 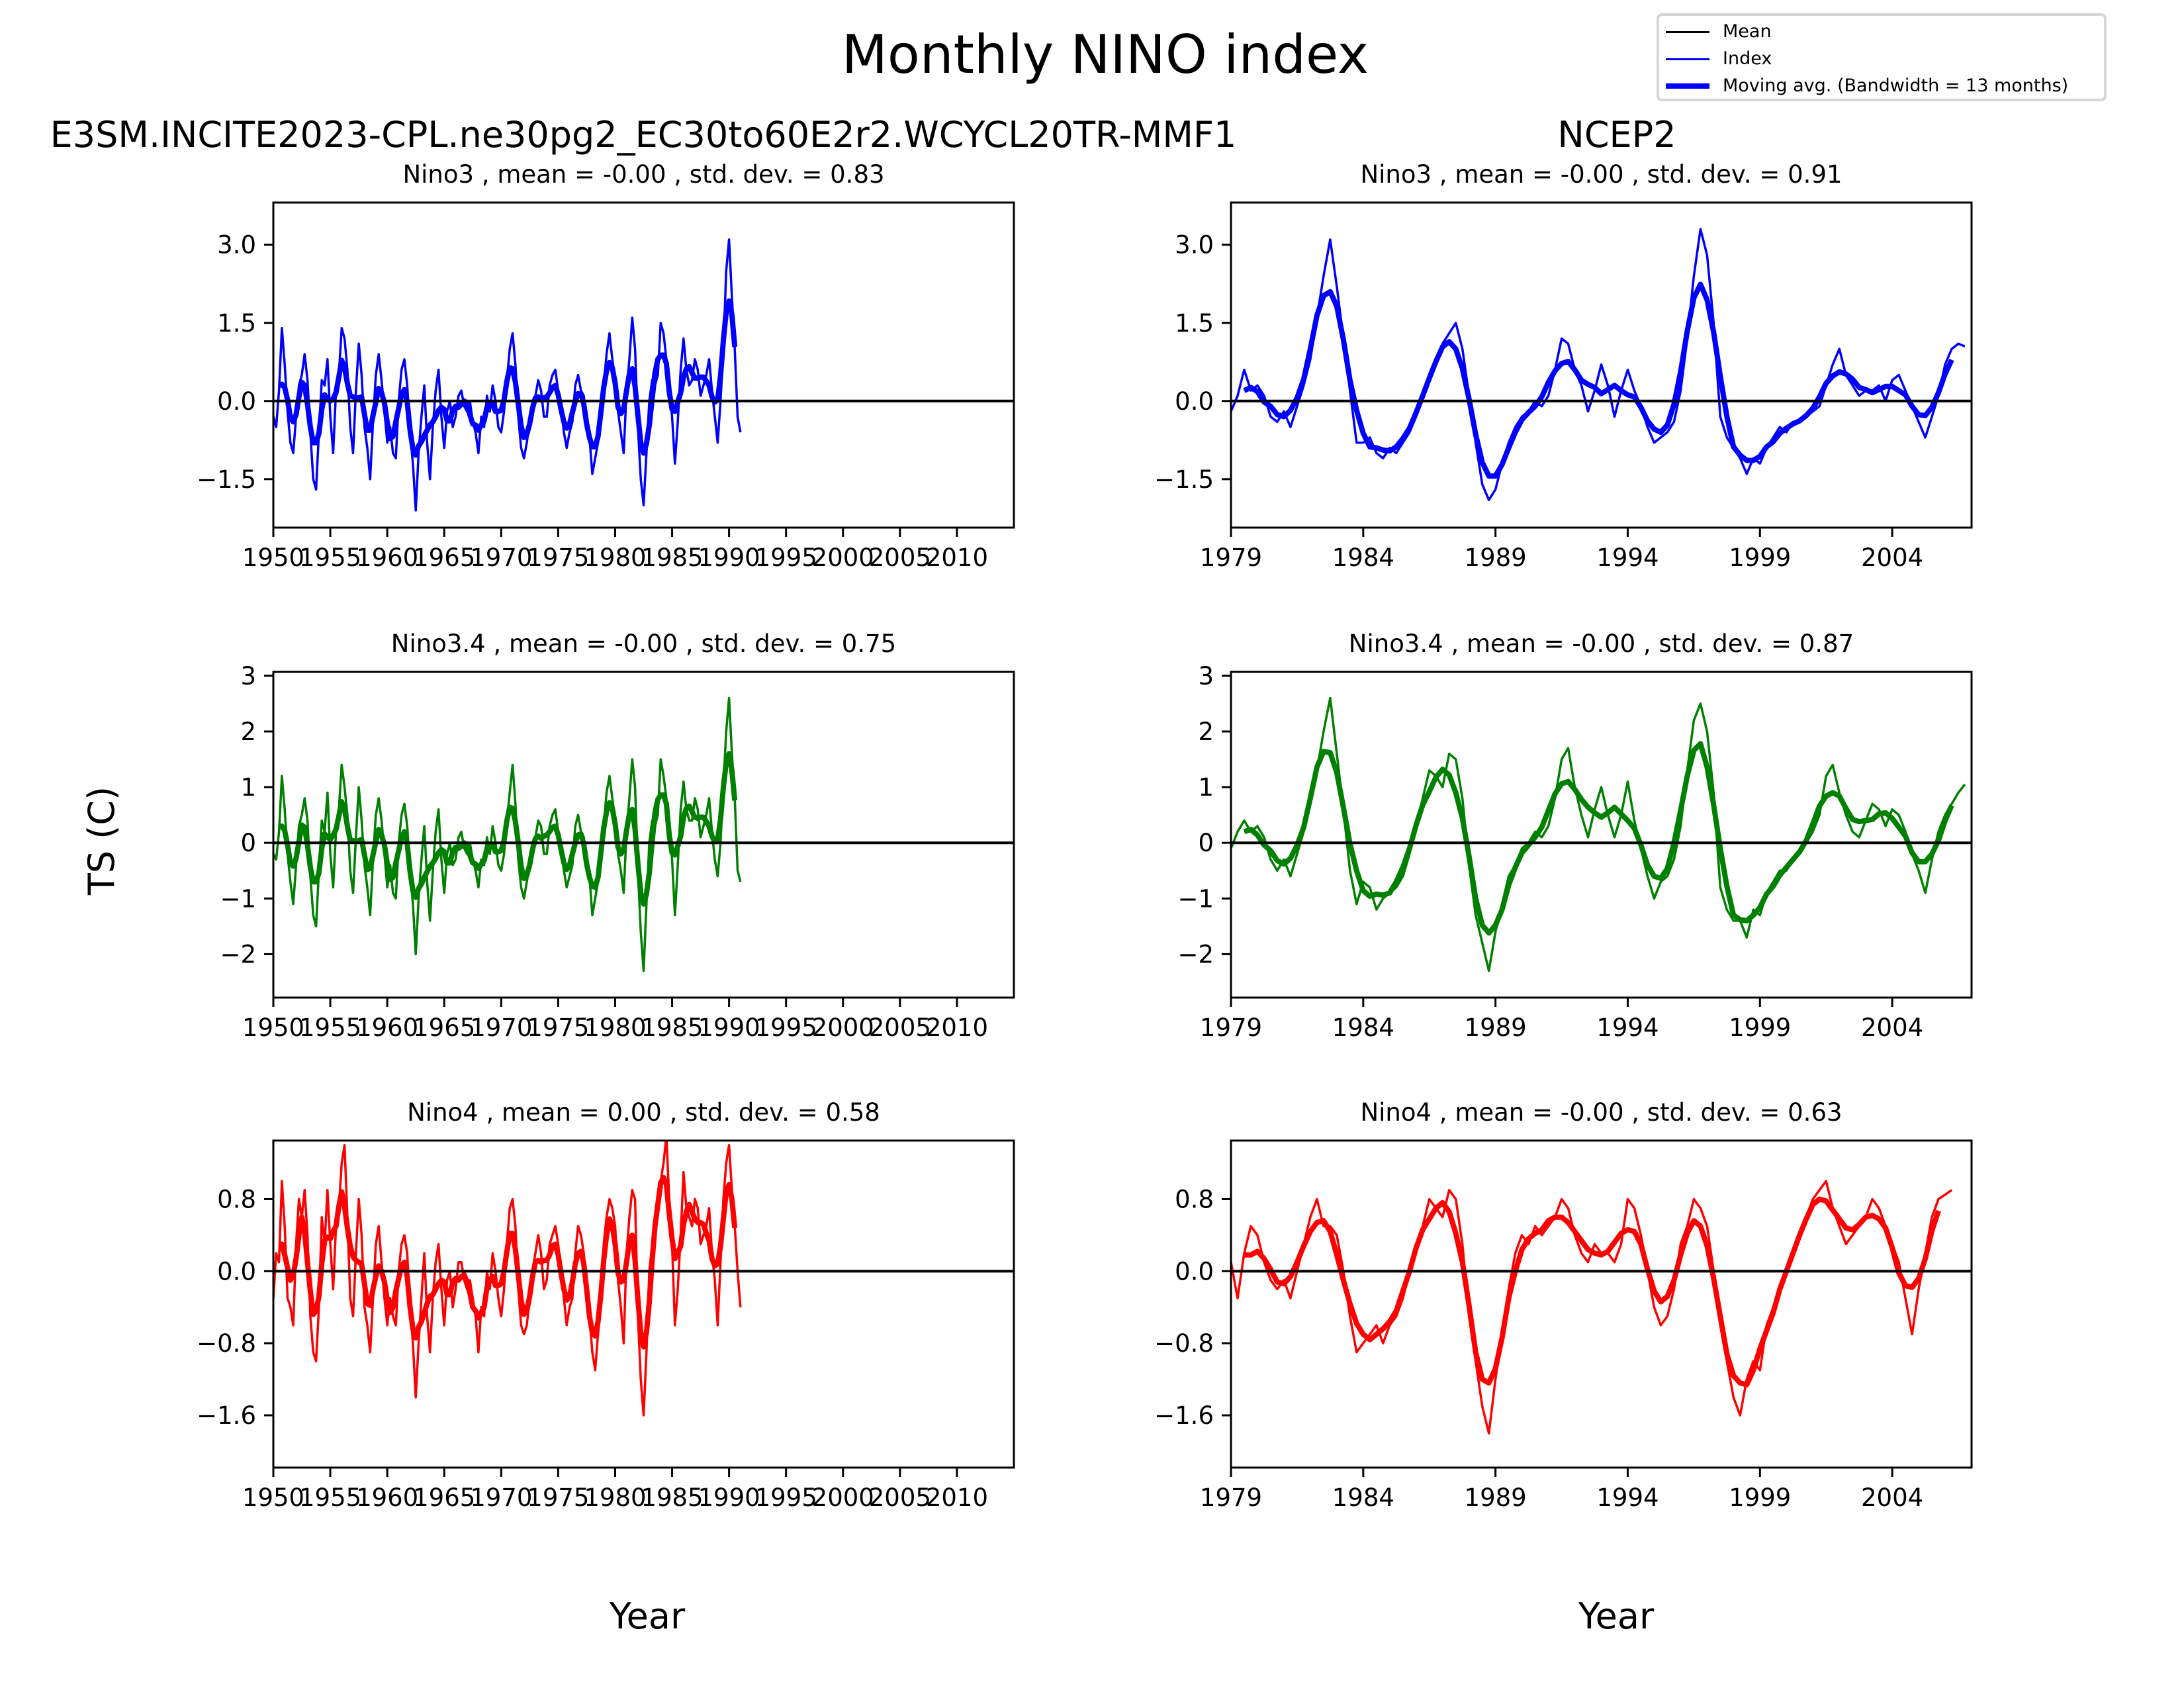 What do you see at coordinates (1206, 843) in the screenshot?
I see `y-tick-label: 0` at bounding box center [1206, 843].